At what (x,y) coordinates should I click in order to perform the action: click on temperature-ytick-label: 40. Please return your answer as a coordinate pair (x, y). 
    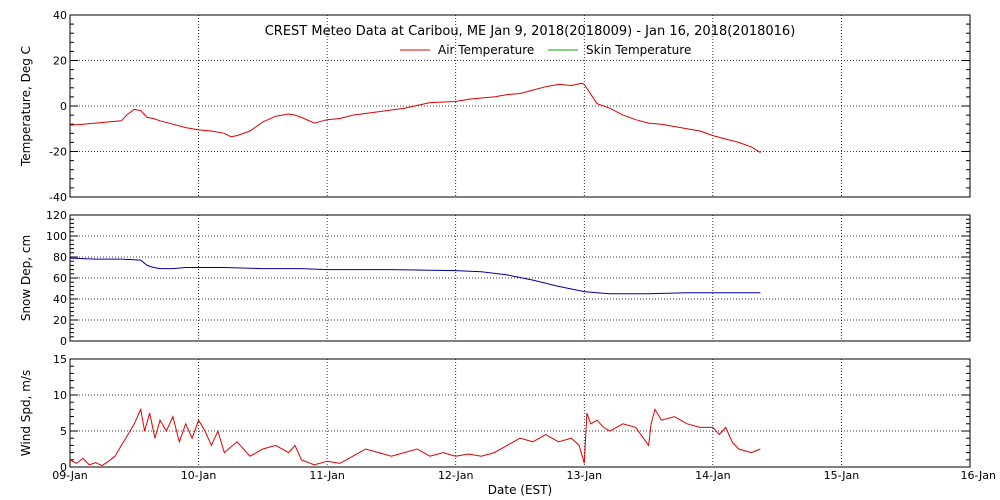
    Looking at the image, I should click on (60, 15).